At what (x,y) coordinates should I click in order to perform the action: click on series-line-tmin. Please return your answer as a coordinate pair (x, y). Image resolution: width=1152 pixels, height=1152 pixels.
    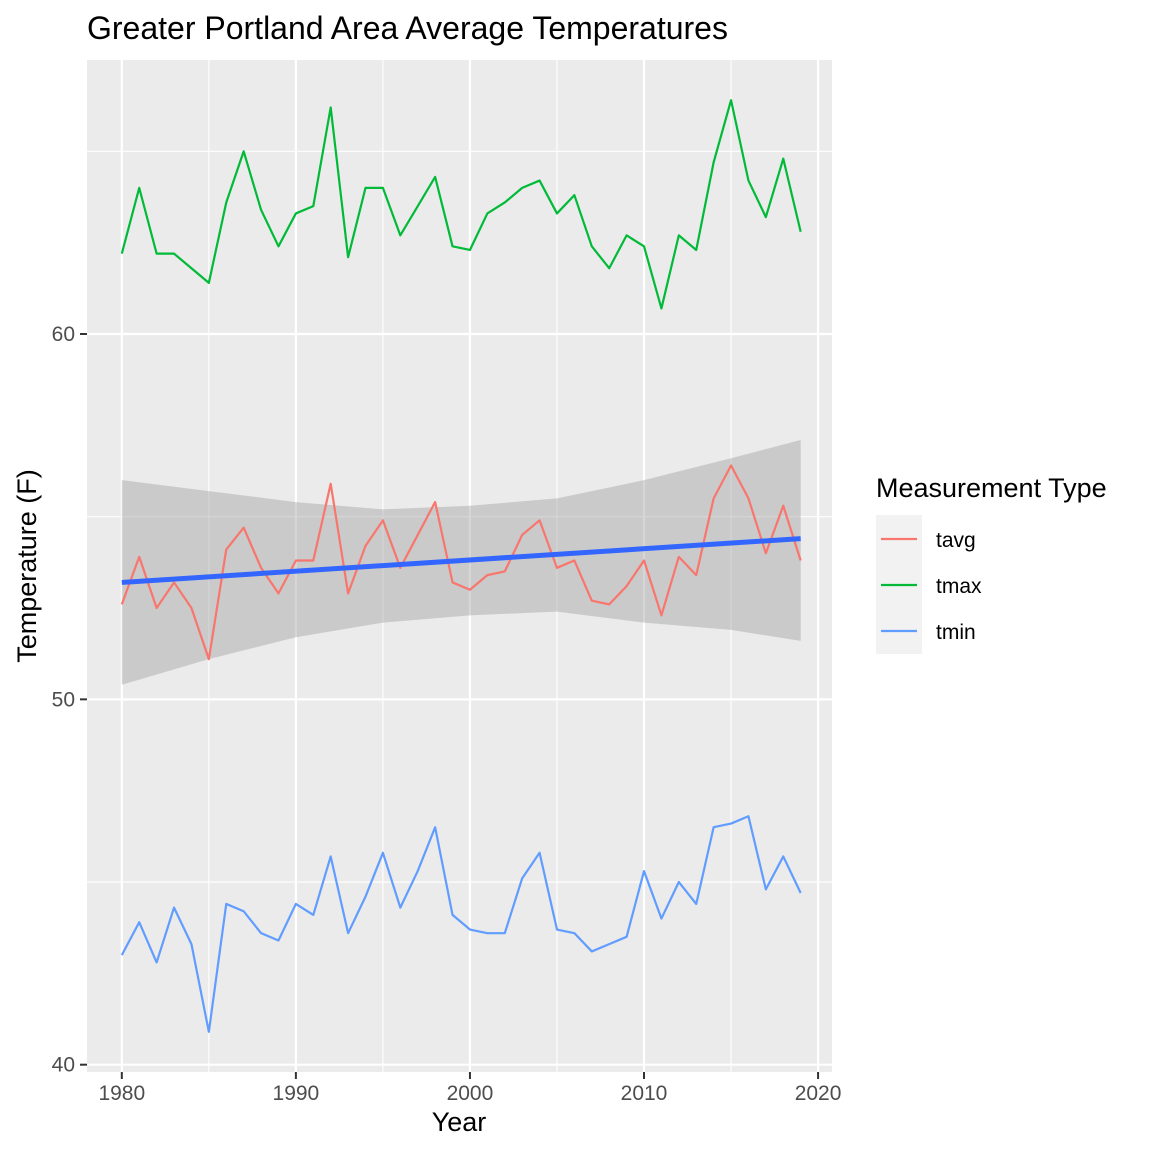
    Looking at the image, I should click on (461, 924).